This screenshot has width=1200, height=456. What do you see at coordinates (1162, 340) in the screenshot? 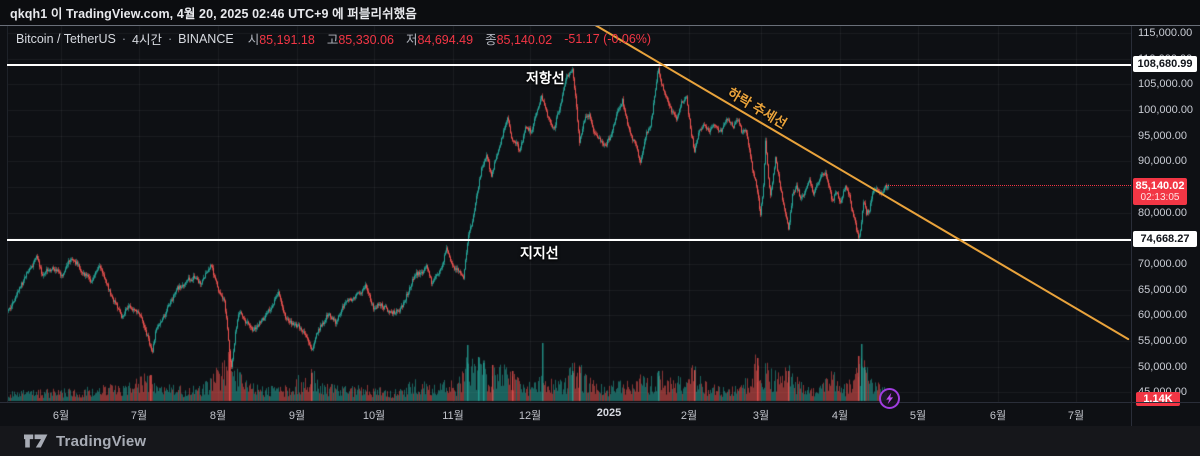
I see `price-tick-label: 55,000.00` at bounding box center [1162, 340].